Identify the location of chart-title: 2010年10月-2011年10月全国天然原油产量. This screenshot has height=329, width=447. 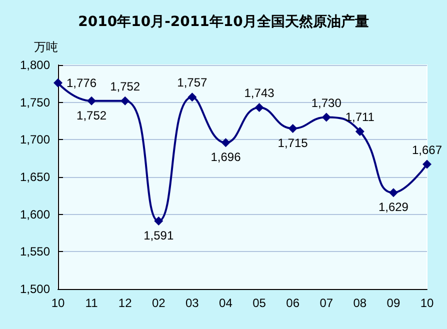
(223, 21).